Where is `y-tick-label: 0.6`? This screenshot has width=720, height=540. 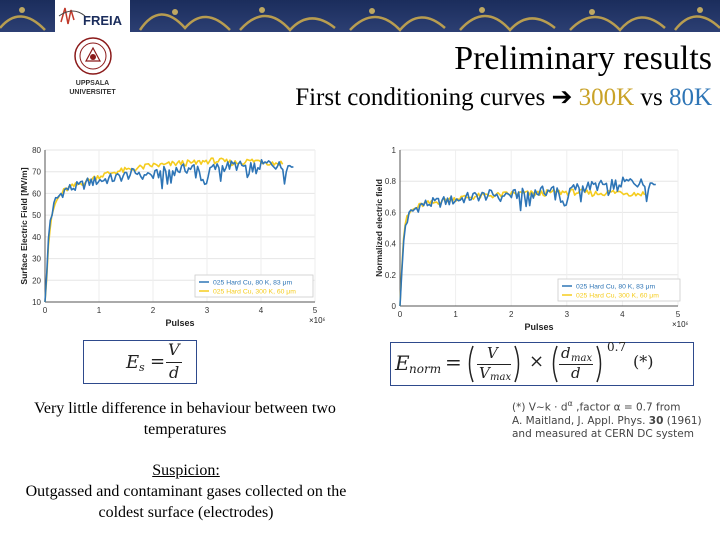 y-tick-label: 0.6 is located at coordinates (391, 212).